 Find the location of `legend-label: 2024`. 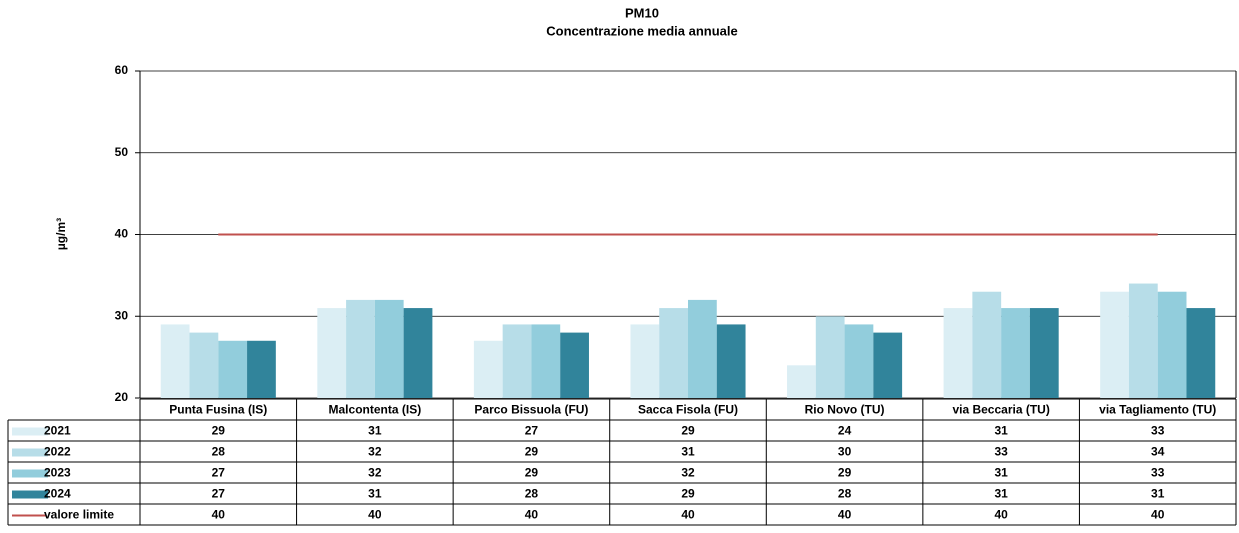

legend-label: 2024 is located at coordinates (57, 494).